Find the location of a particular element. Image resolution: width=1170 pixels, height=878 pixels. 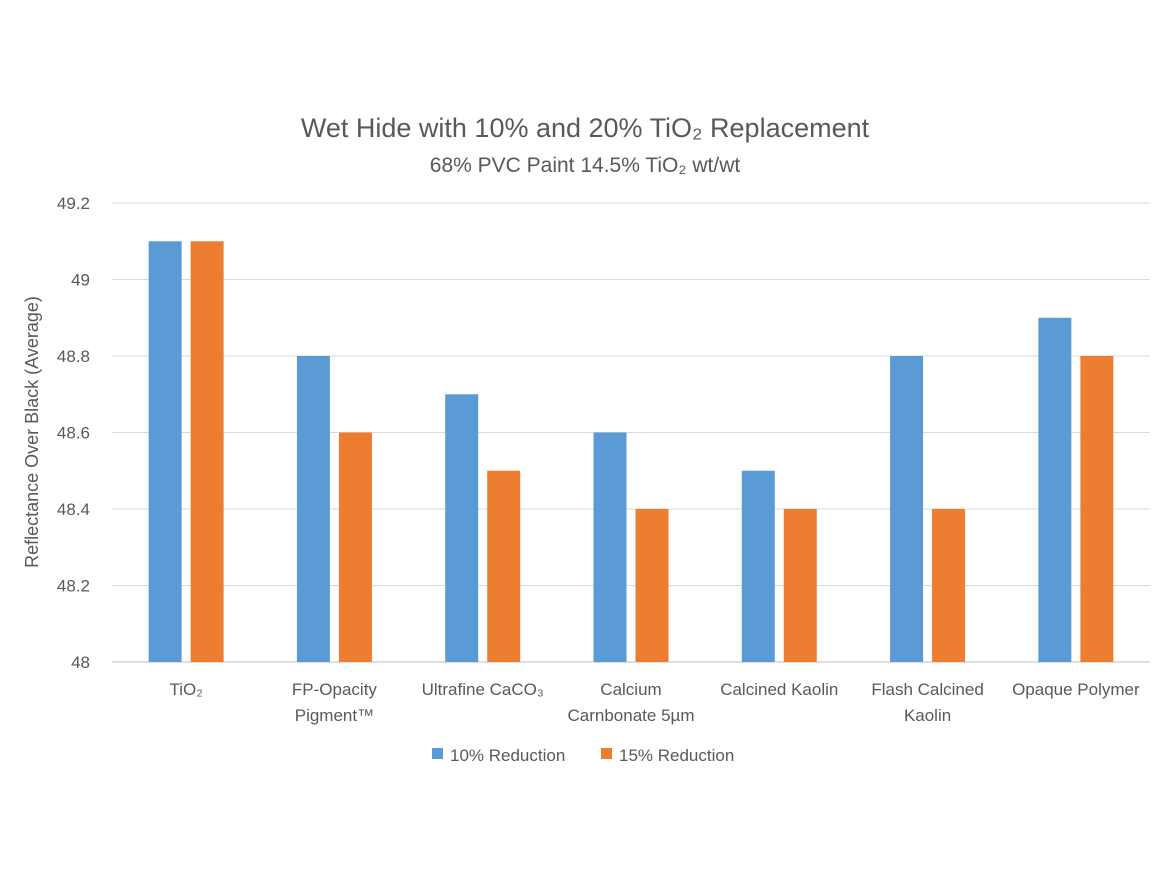

y-tick-label: 48.6 is located at coordinates (73, 433).